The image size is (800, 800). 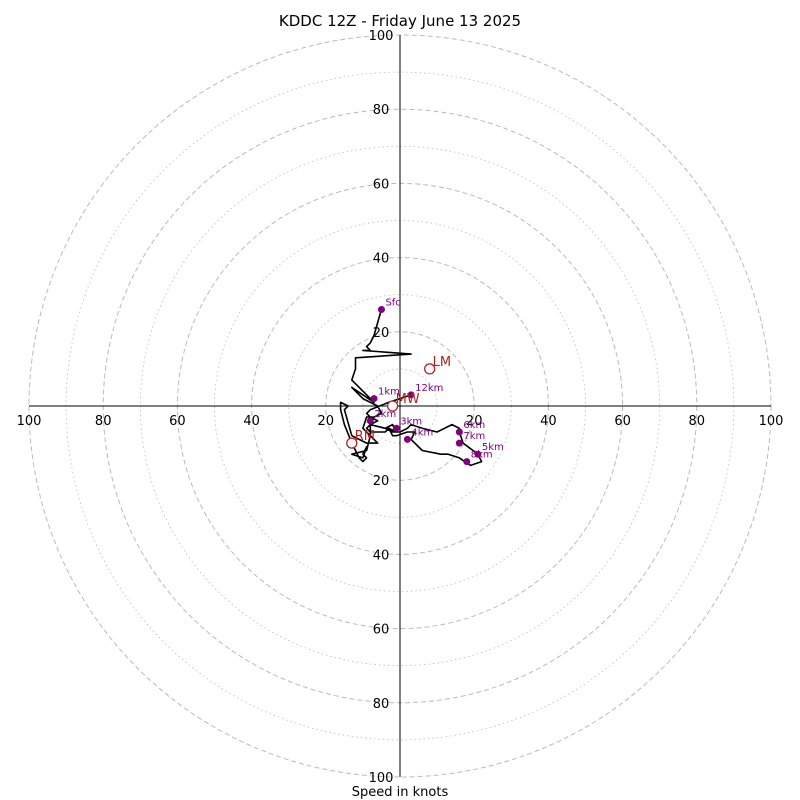 What do you see at coordinates (365, 436) in the screenshot?
I see `storm-motion-label: RM` at bounding box center [365, 436].